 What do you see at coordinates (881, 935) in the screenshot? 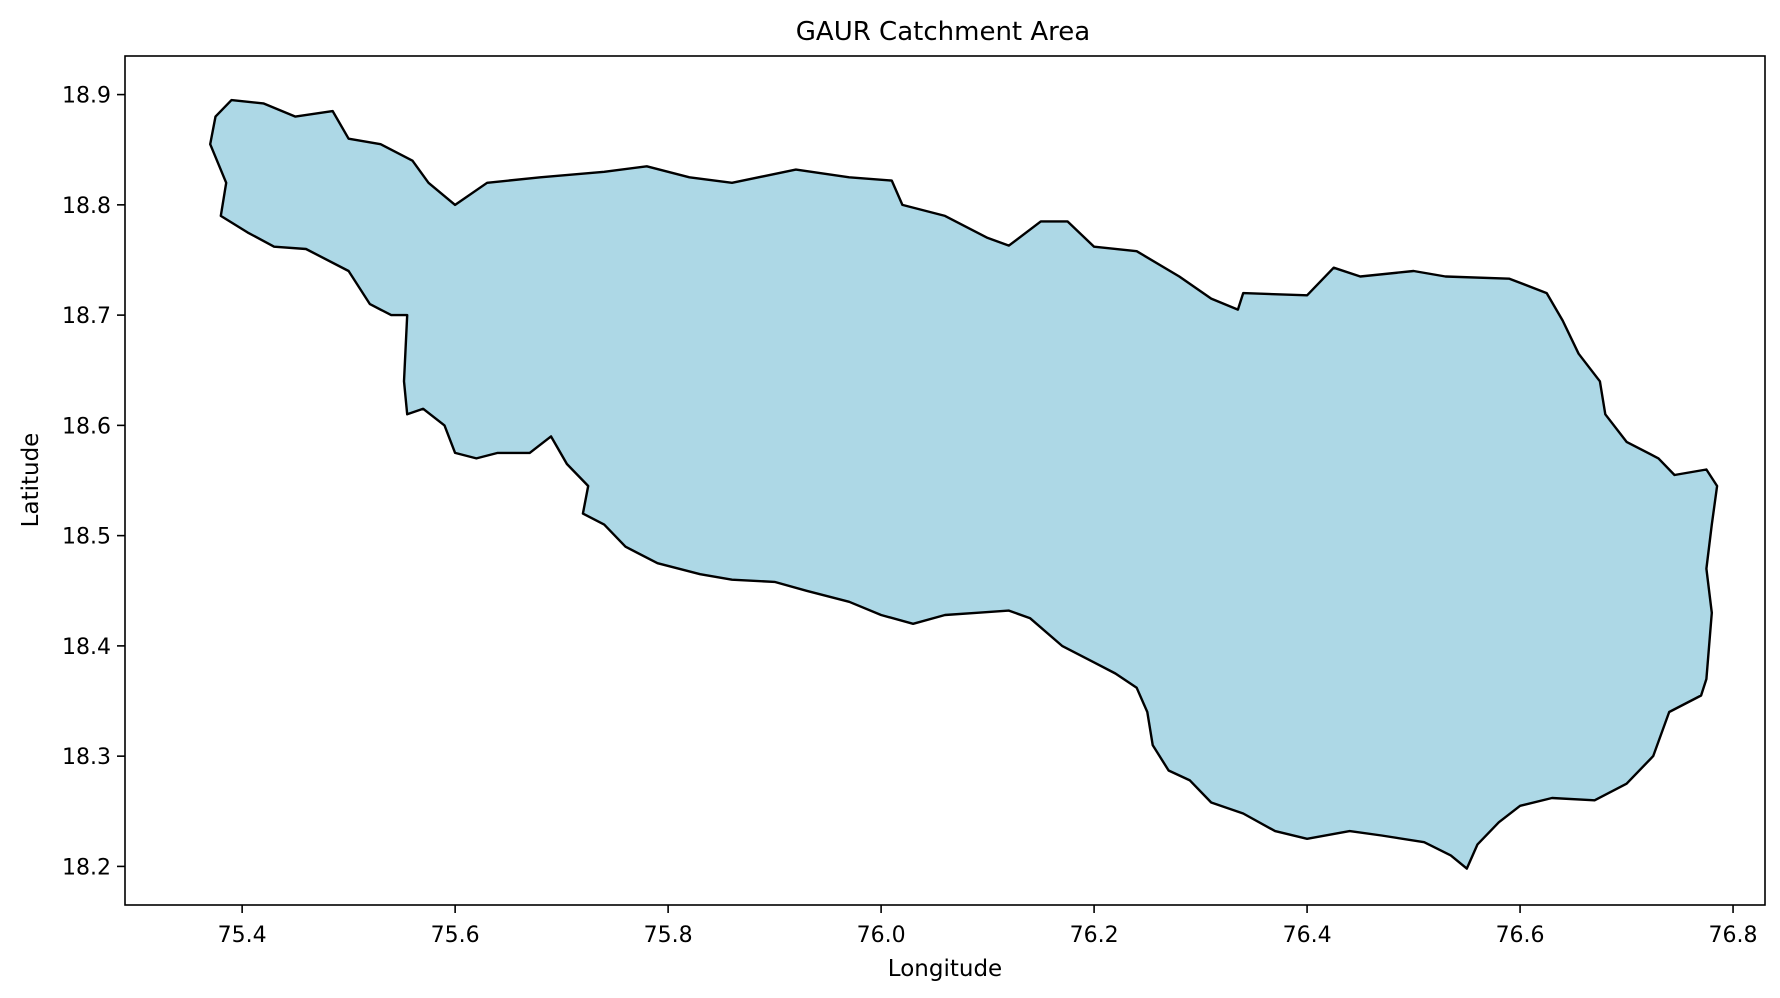
I see `x-tick-label: 76.0` at bounding box center [881, 935].